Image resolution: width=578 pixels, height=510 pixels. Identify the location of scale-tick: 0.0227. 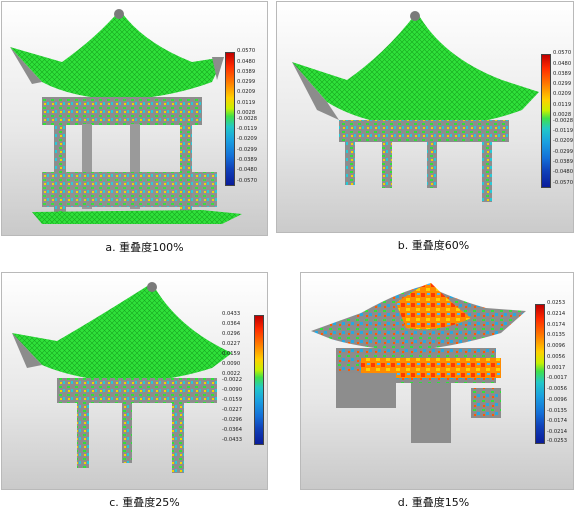
(231, 344).